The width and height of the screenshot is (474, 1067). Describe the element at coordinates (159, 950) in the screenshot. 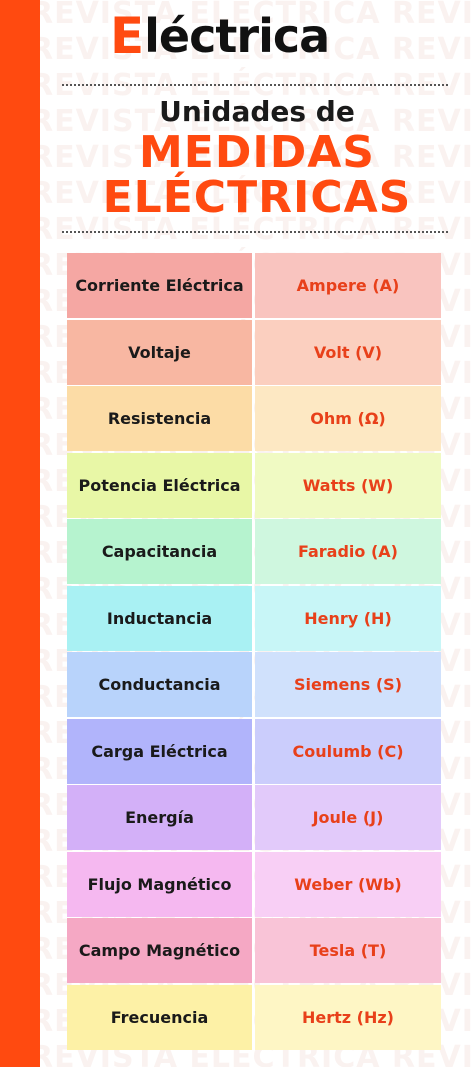

I see `magnitude-cell: Campo Magnético` at that location.